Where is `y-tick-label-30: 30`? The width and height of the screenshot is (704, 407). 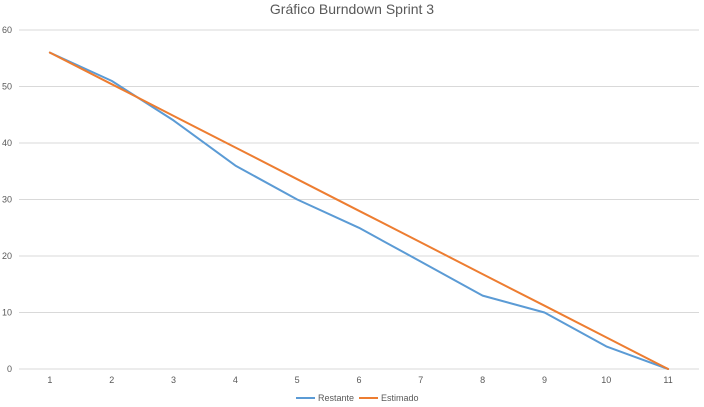 y-tick-label-30: 30 is located at coordinates (7, 200).